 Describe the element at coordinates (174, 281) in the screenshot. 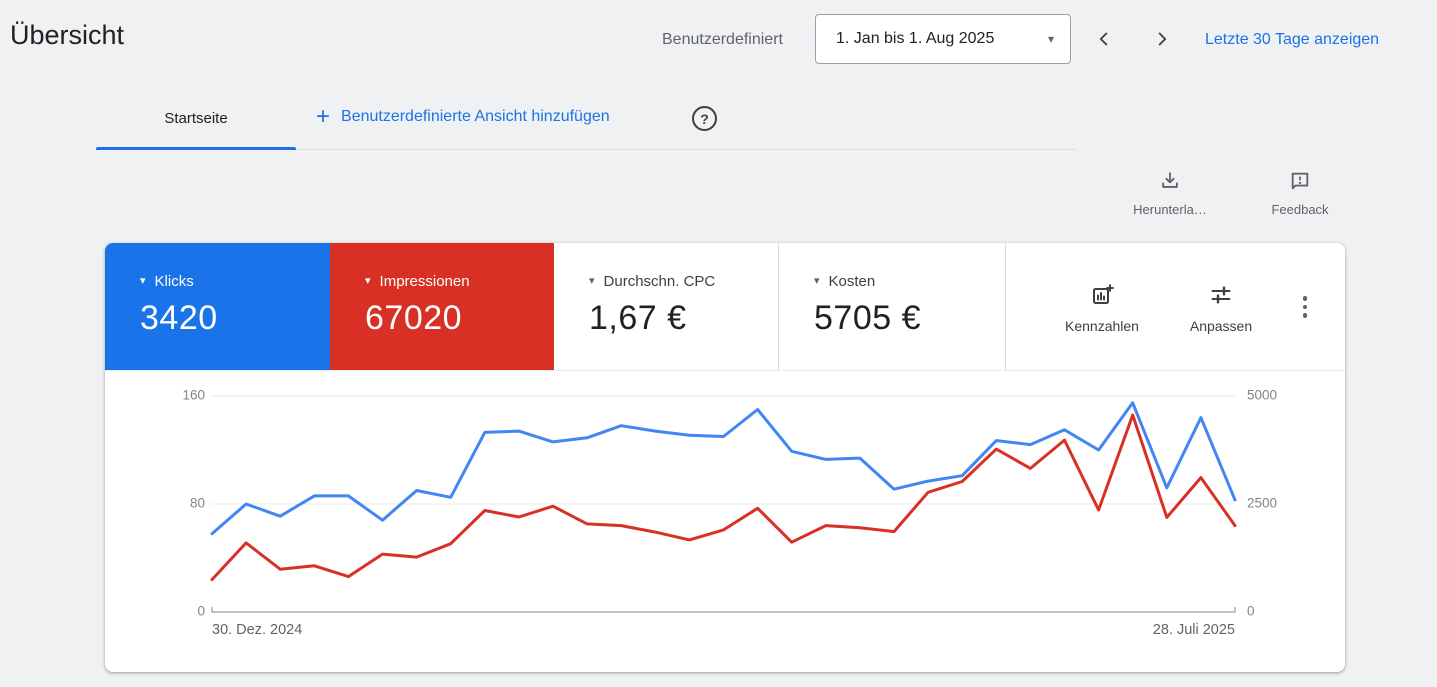

I see `scorecard-label: Klicks` at that location.